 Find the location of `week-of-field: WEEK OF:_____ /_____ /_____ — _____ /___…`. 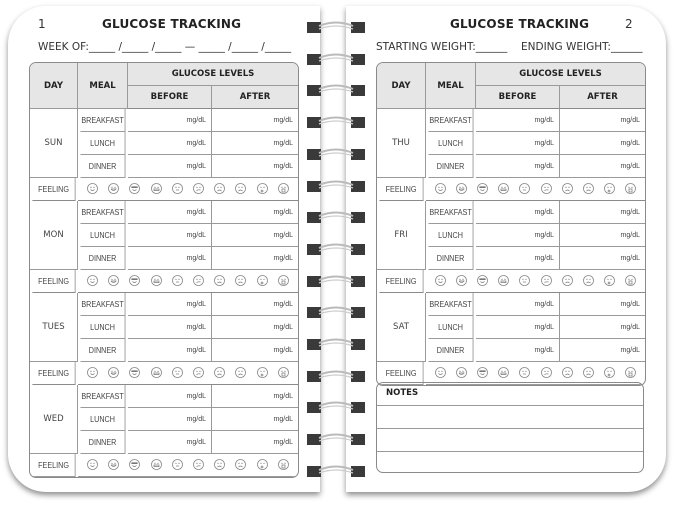

week-of-field: WEEK OF:_____ /_____ /_____ — _____ /___… is located at coordinates (165, 47).